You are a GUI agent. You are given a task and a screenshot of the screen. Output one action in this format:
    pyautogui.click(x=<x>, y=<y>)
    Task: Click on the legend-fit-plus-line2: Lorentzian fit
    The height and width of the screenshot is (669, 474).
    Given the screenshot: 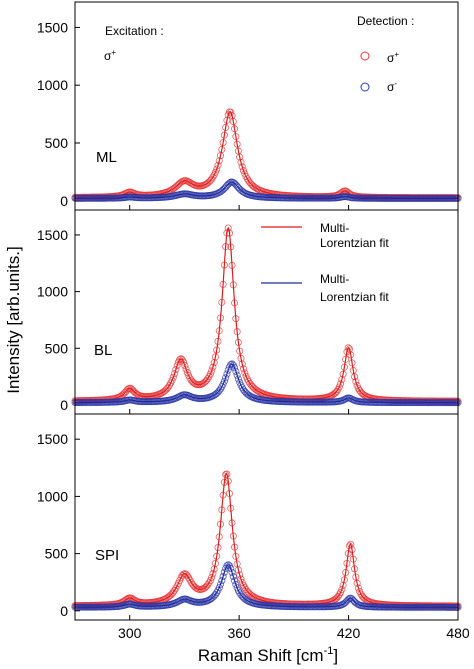 What is the action you would take?
    pyautogui.click(x=354, y=243)
    